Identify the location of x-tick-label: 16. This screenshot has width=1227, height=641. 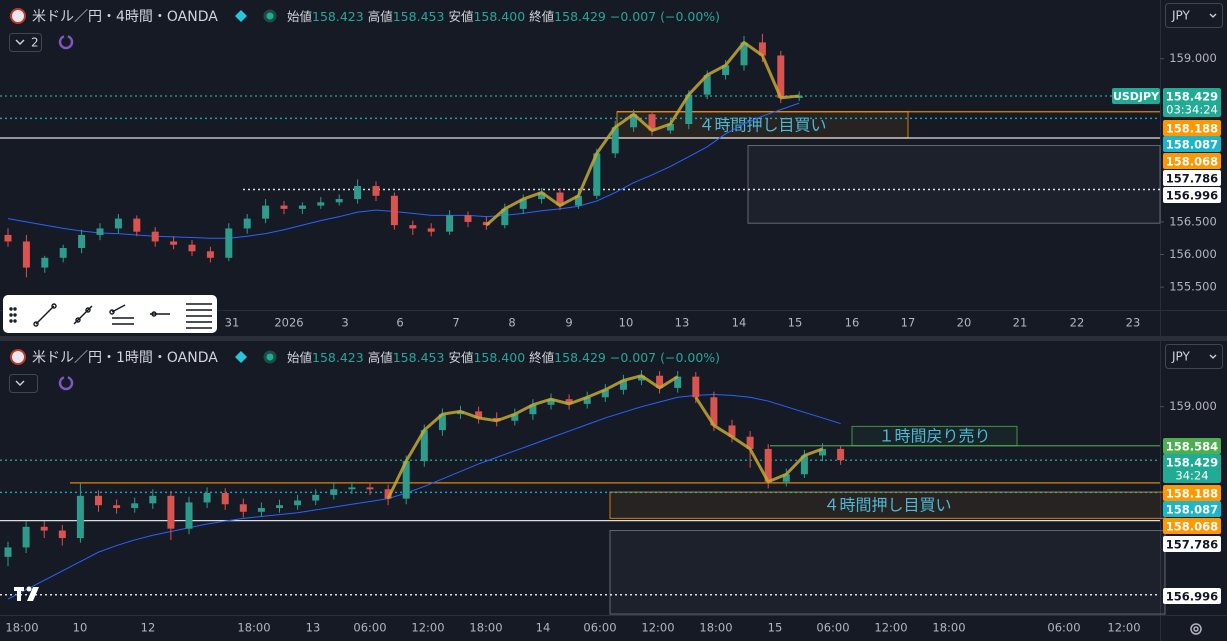
(852, 323).